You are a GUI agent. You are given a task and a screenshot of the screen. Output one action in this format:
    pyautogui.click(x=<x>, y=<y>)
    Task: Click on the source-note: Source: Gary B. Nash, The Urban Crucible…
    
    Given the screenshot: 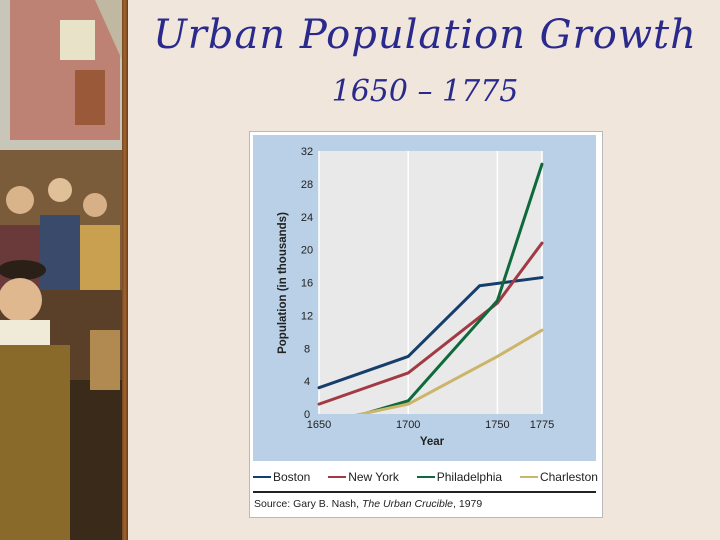 What is the action you would take?
    pyautogui.click(x=426, y=504)
    